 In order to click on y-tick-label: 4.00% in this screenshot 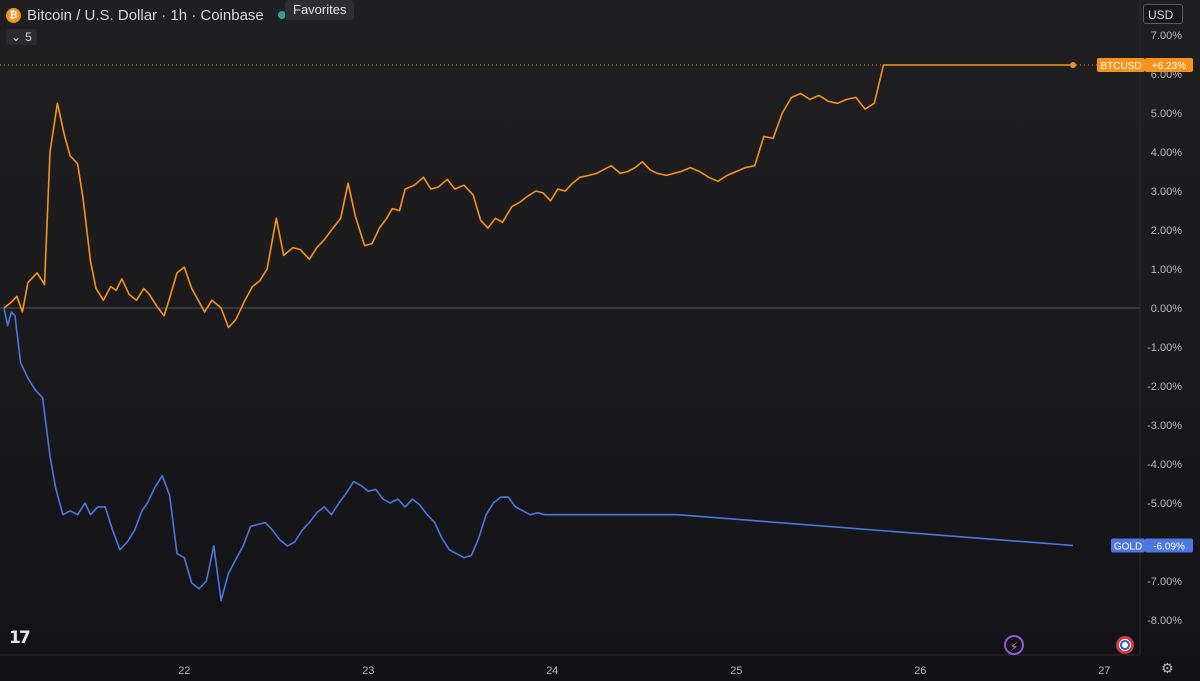, I will do `click(1166, 153)`.